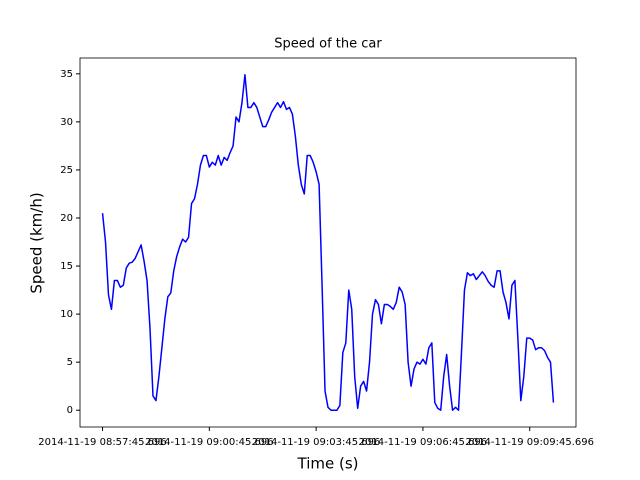  What do you see at coordinates (66, 170) in the screenshot?
I see `y-tick-label: 25` at bounding box center [66, 170].